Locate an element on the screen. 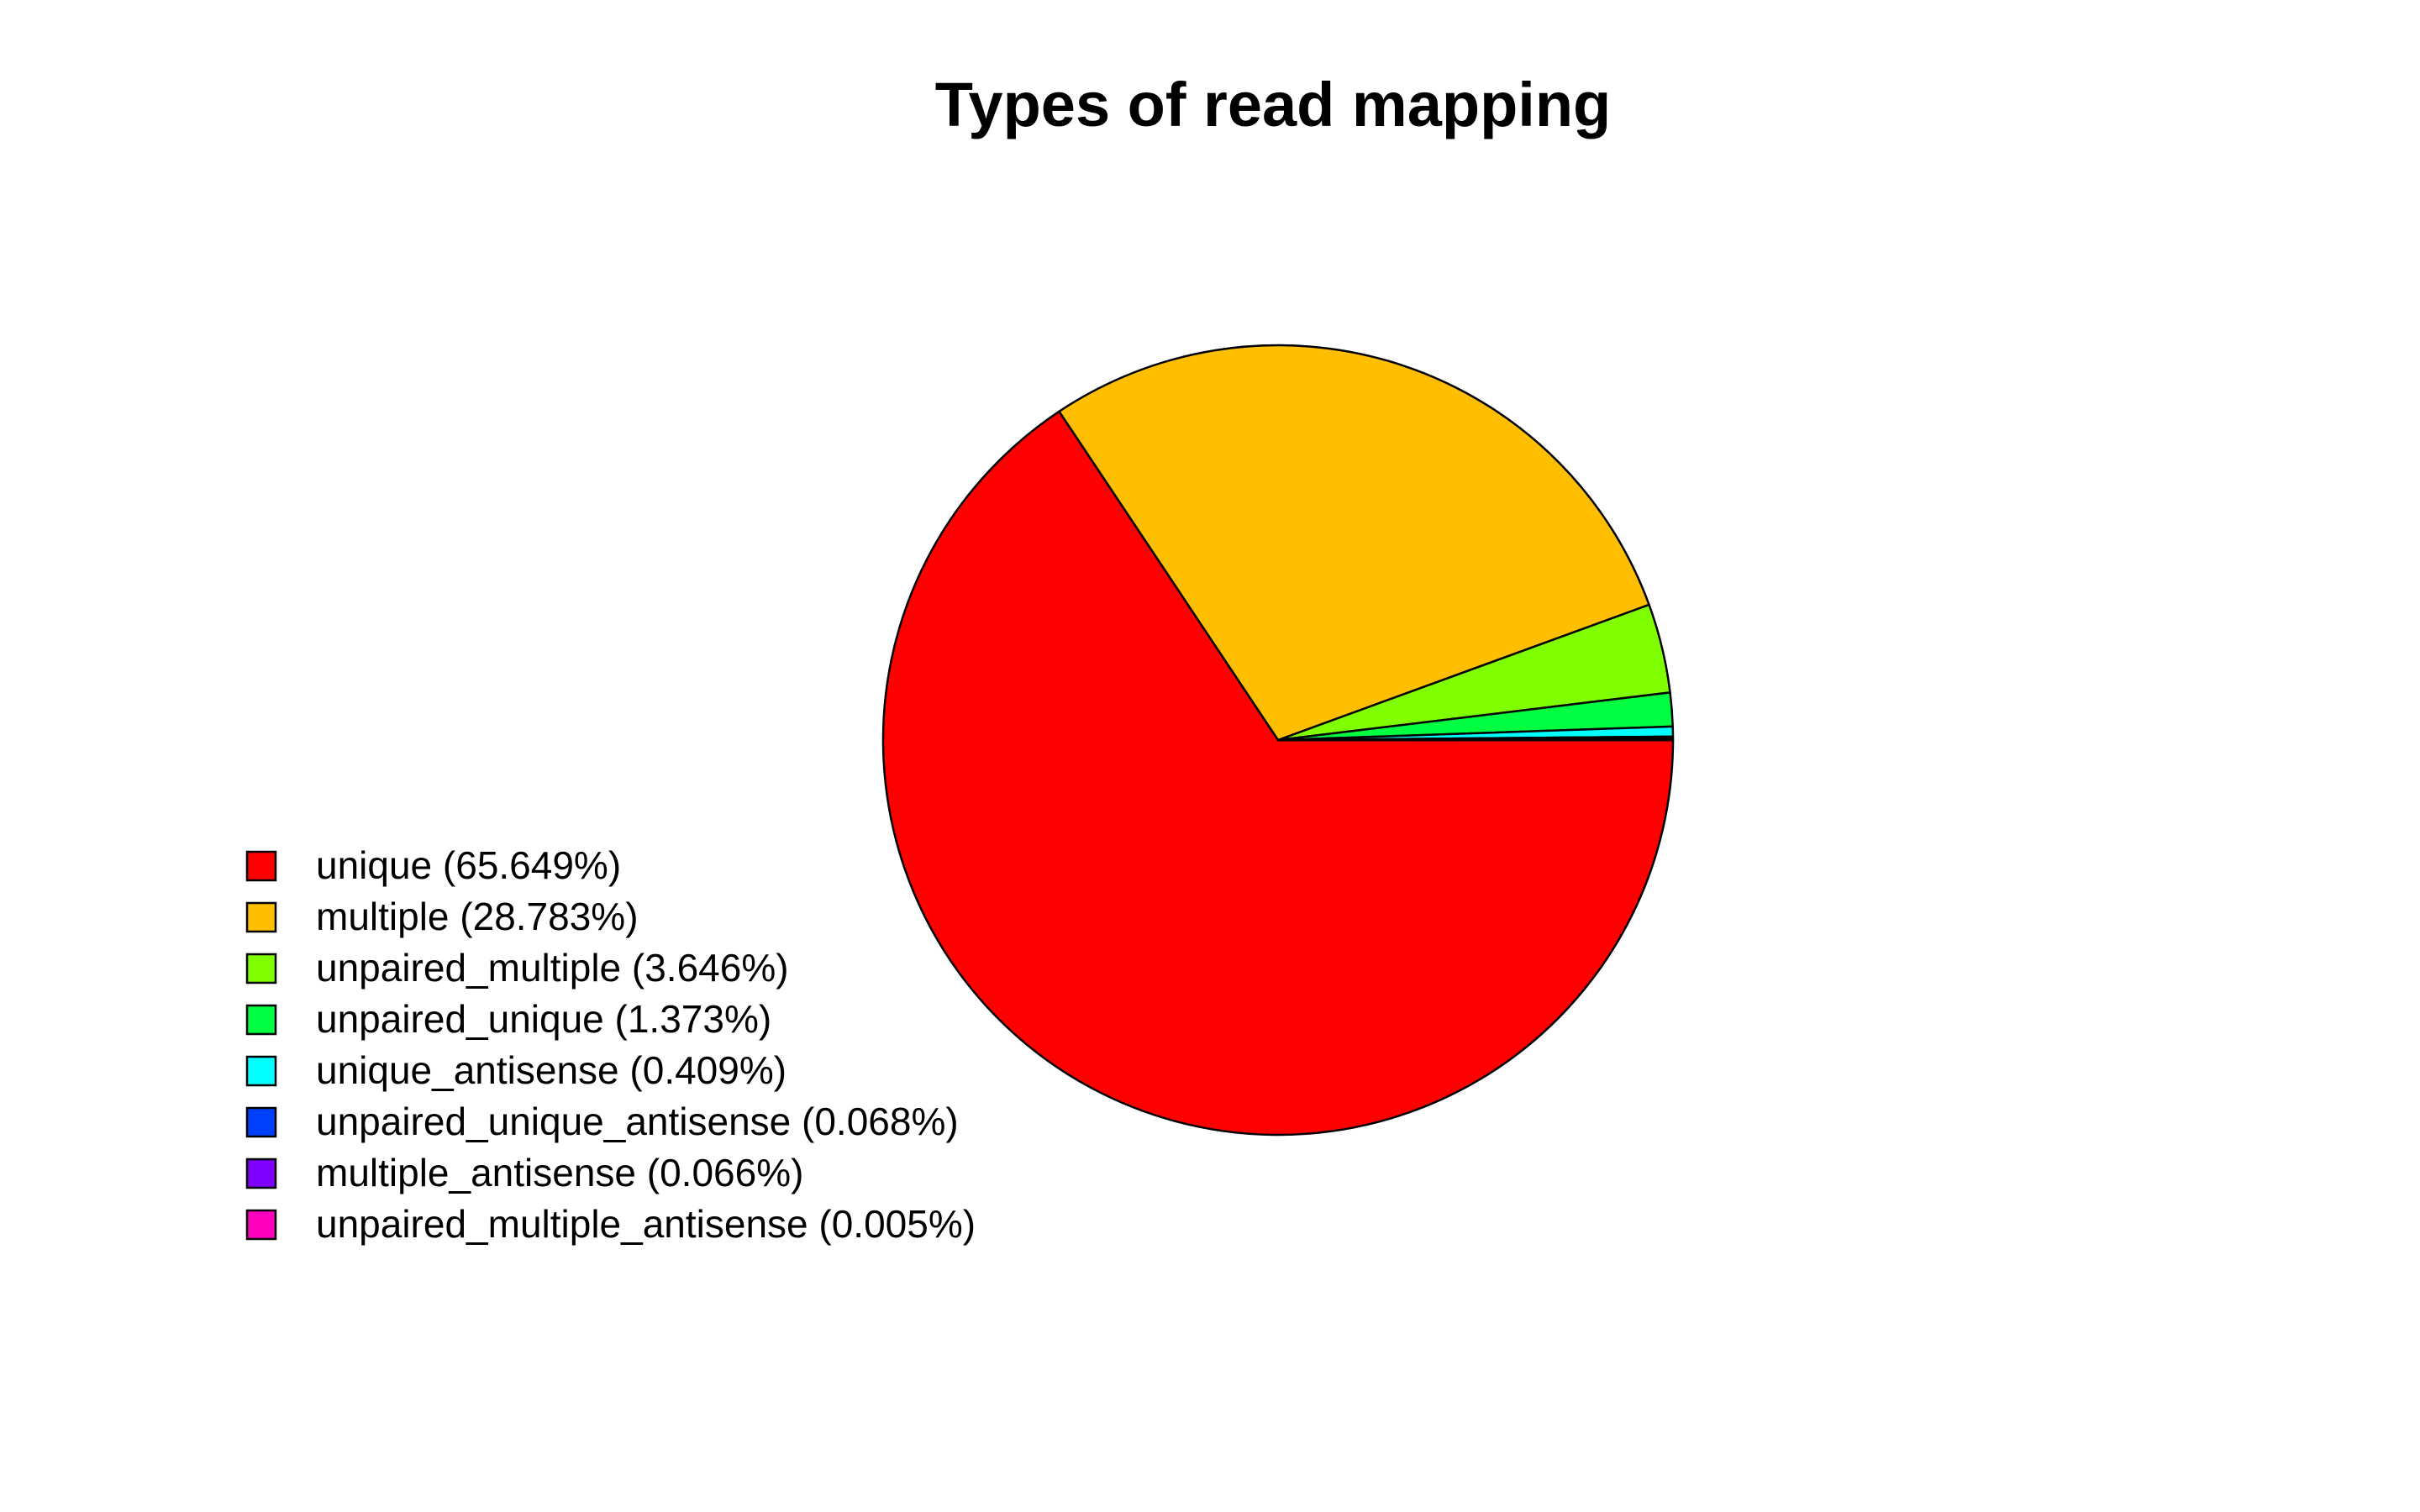 The image size is (2420, 1512). legend-swatch-multiple-antisense is located at coordinates (261, 1173).